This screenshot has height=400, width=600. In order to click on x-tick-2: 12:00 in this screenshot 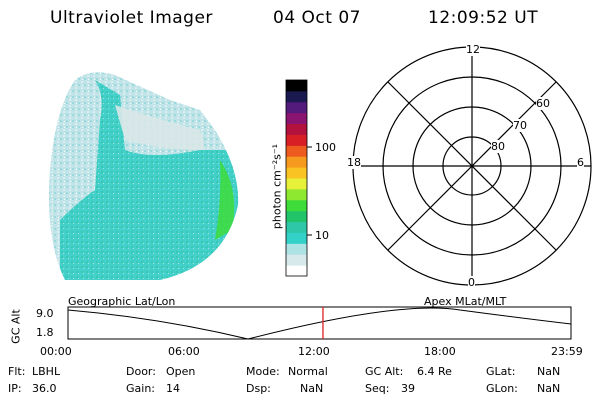, I will do `click(314, 351)`.